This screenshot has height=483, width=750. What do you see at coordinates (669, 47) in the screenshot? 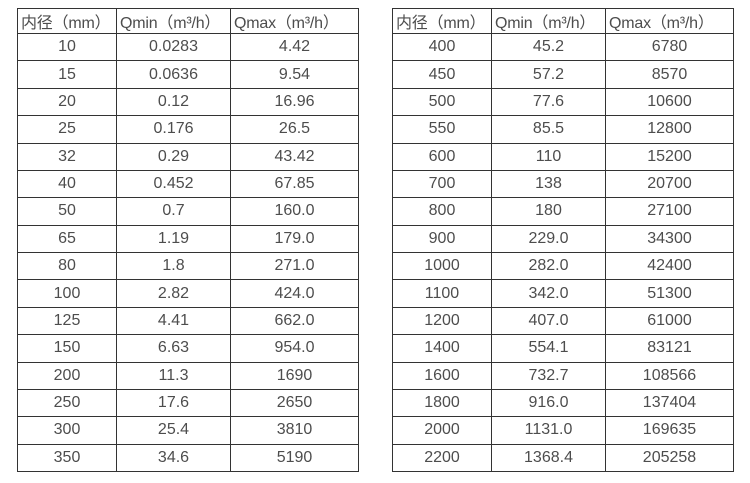
I see `table-cell: 6780` at bounding box center [669, 47].